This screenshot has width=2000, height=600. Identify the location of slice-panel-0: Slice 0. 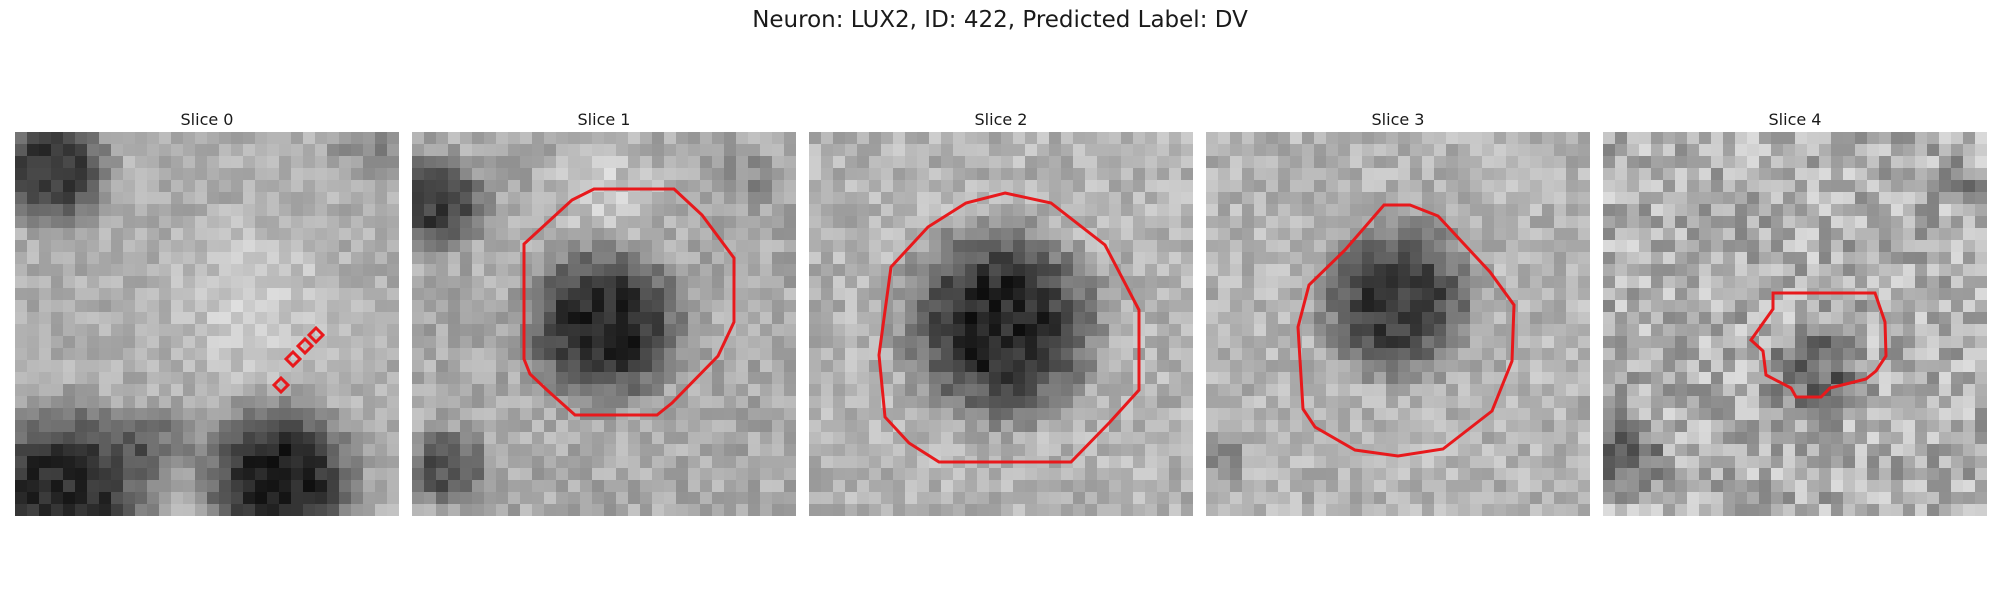
(207, 312).